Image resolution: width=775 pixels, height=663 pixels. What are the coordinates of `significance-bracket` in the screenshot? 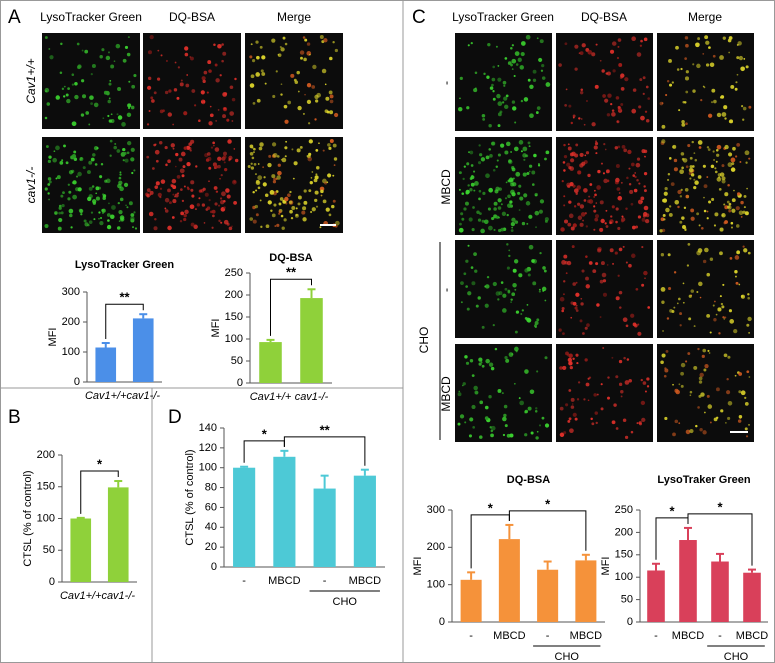 It's located at (124, 321).